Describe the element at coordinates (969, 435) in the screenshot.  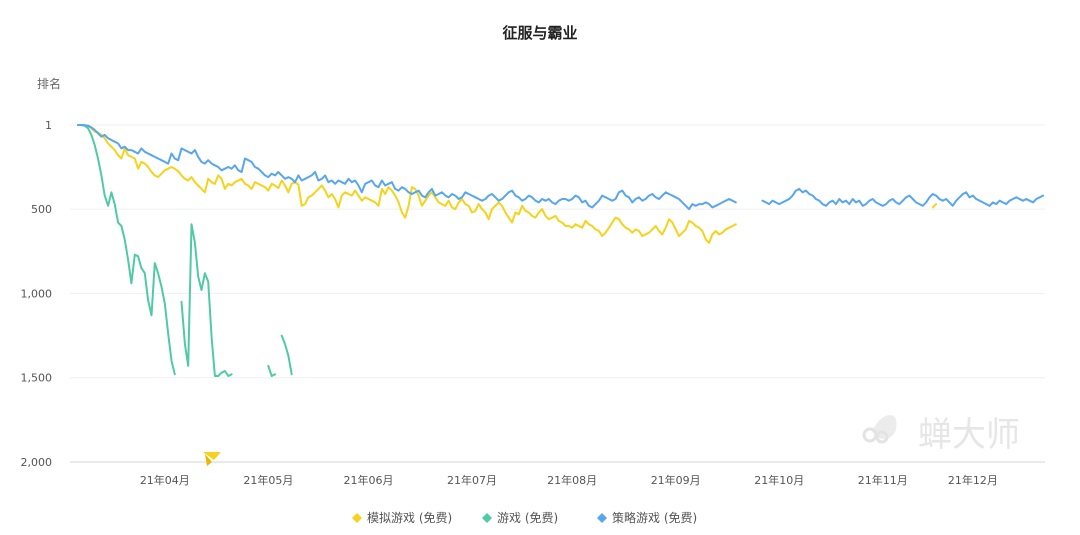
I see `watermark-text: 蝉大师` at that location.